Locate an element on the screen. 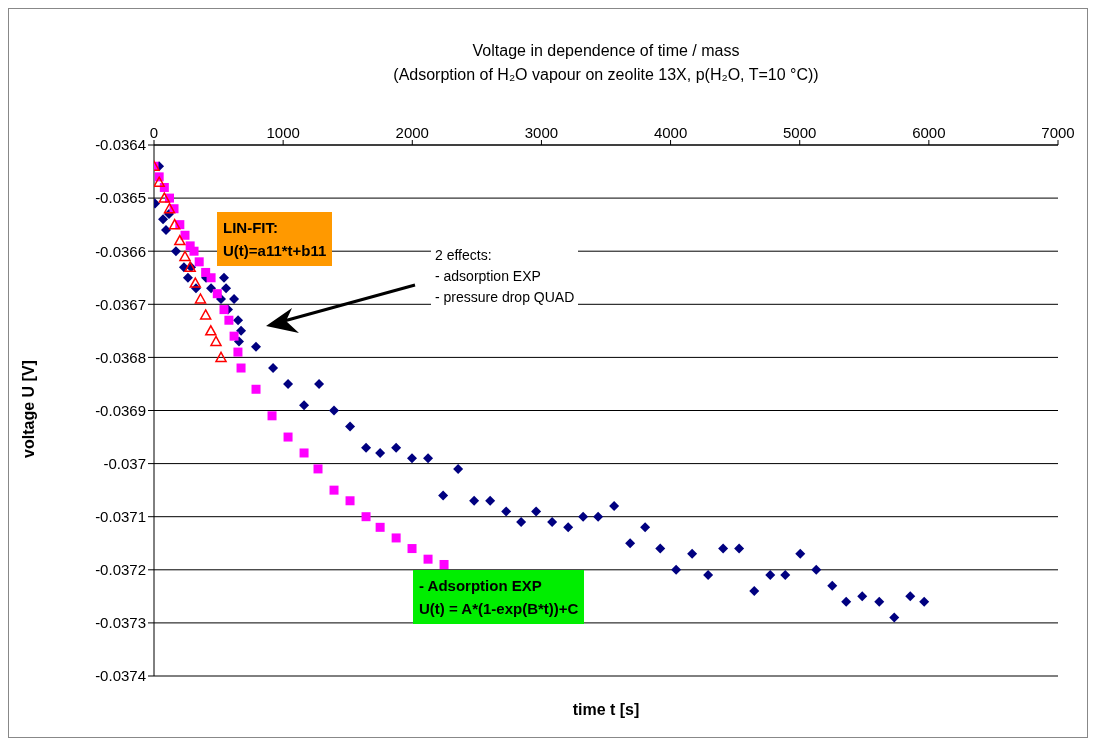 This screenshot has width=1096, height=745. y-tick-label: -0.0369 is located at coordinates (120, 410).